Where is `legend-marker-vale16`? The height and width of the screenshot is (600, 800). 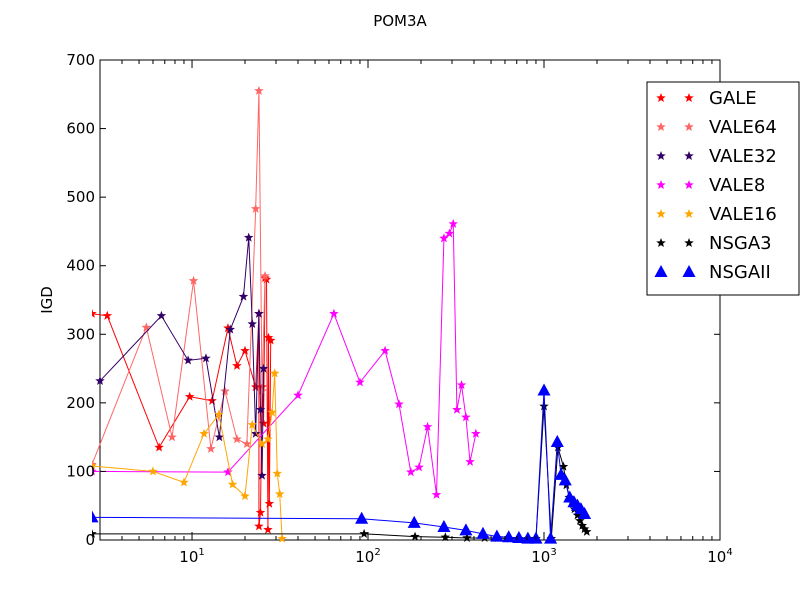
legend-marker-vale16 is located at coordinates (689, 214).